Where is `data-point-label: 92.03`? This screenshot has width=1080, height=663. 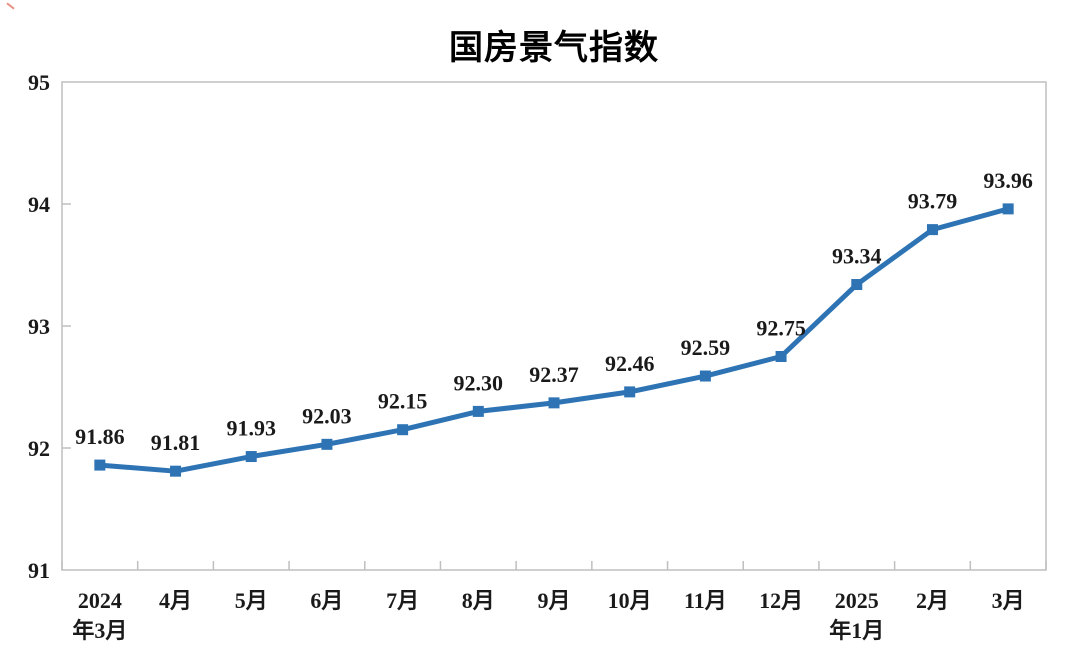
data-point-label: 92.03 is located at coordinates (327, 415).